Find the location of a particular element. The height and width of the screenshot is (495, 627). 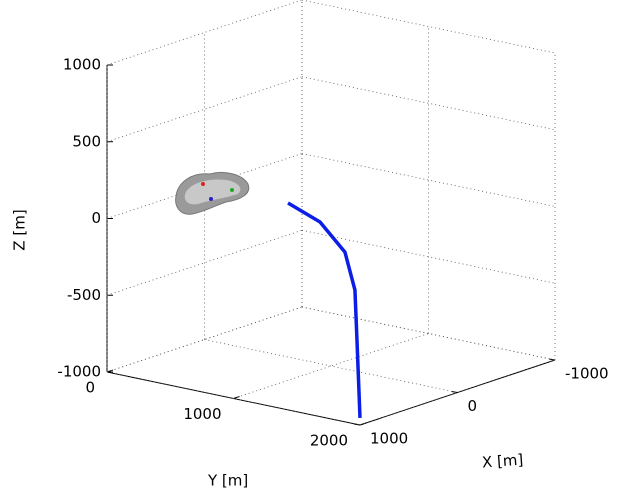

z-tick-label: -1000 is located at coordinates (79, 372).